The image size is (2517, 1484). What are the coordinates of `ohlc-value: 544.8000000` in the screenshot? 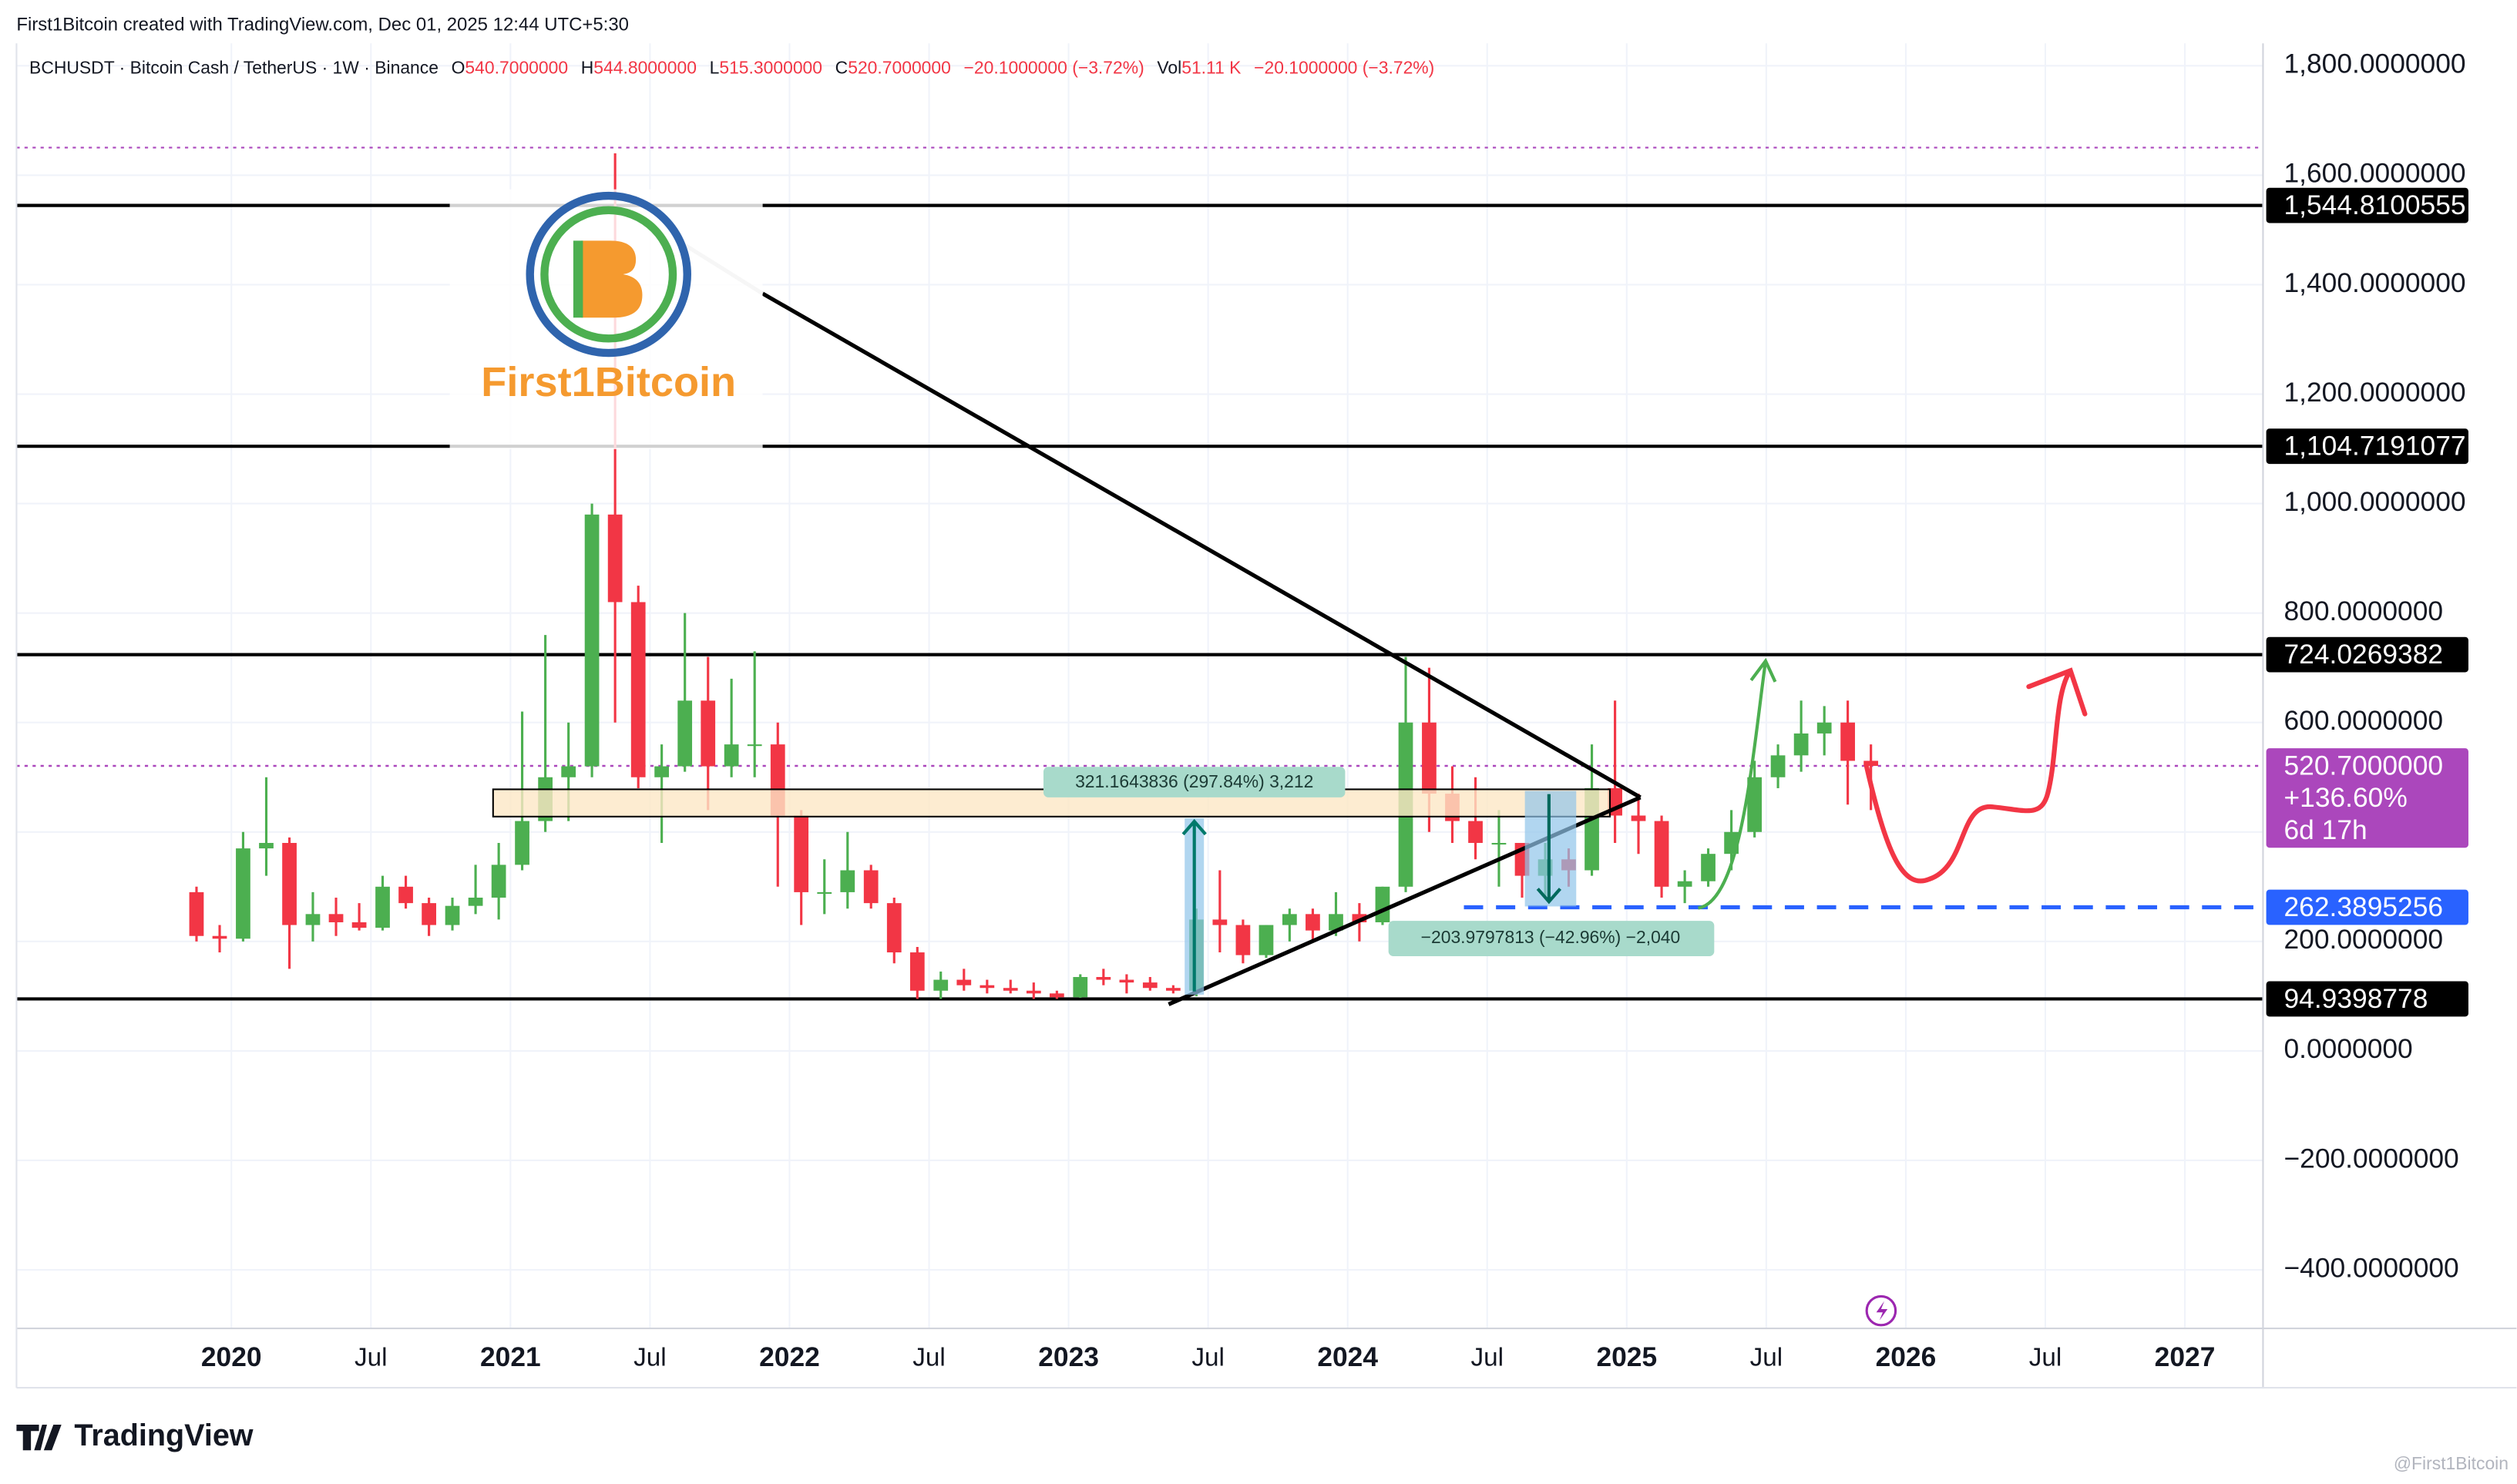 It's located at (645, 68).